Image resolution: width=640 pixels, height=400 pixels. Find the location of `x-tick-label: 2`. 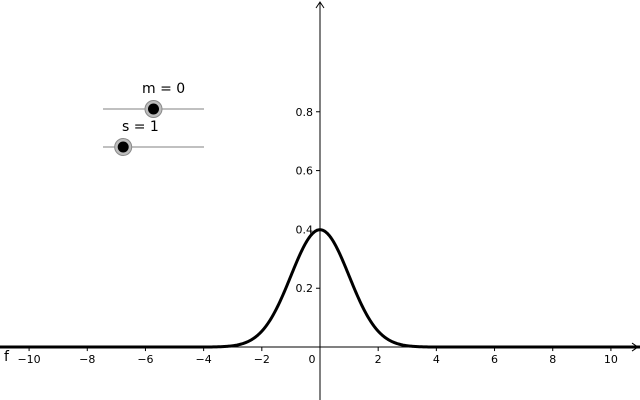

x-tick-label: 2 is located at coordinates (378, 359).